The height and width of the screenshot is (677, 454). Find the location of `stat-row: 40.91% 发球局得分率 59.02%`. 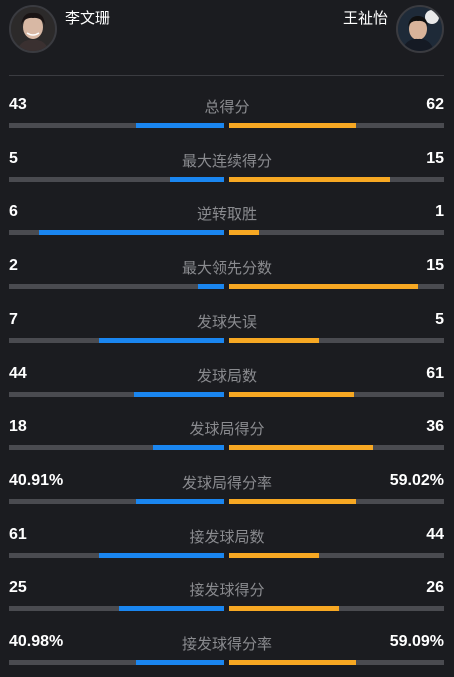

stat-row: 40.91% 发球局得分率 59.02% is located at coordinates (227, 499).